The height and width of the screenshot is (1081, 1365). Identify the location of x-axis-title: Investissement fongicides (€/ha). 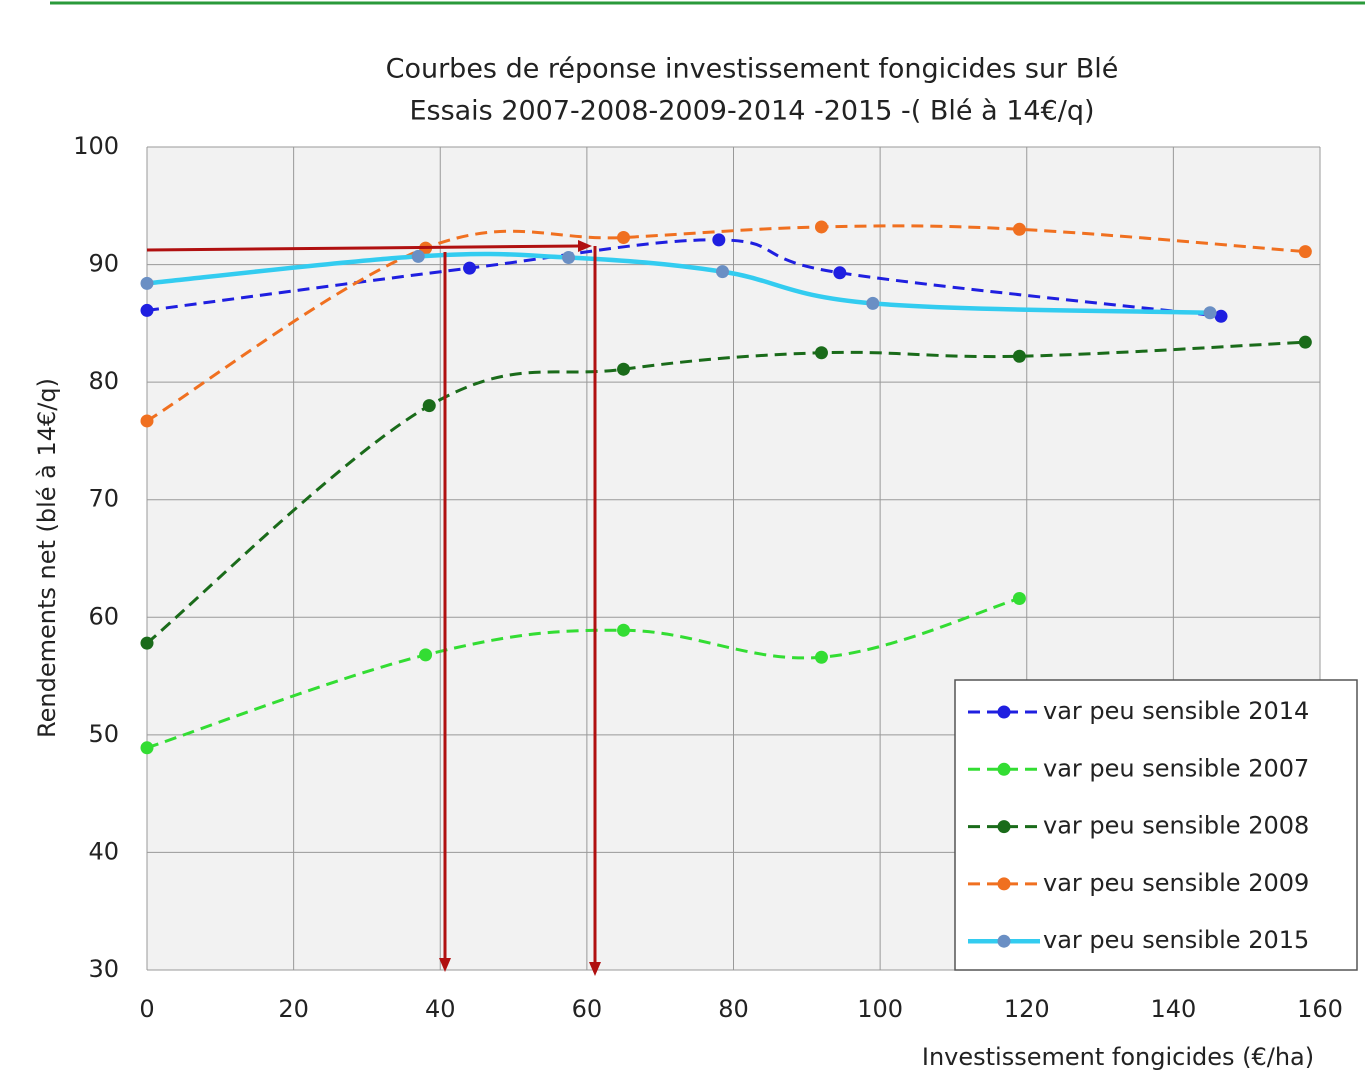
(1118, 1057).